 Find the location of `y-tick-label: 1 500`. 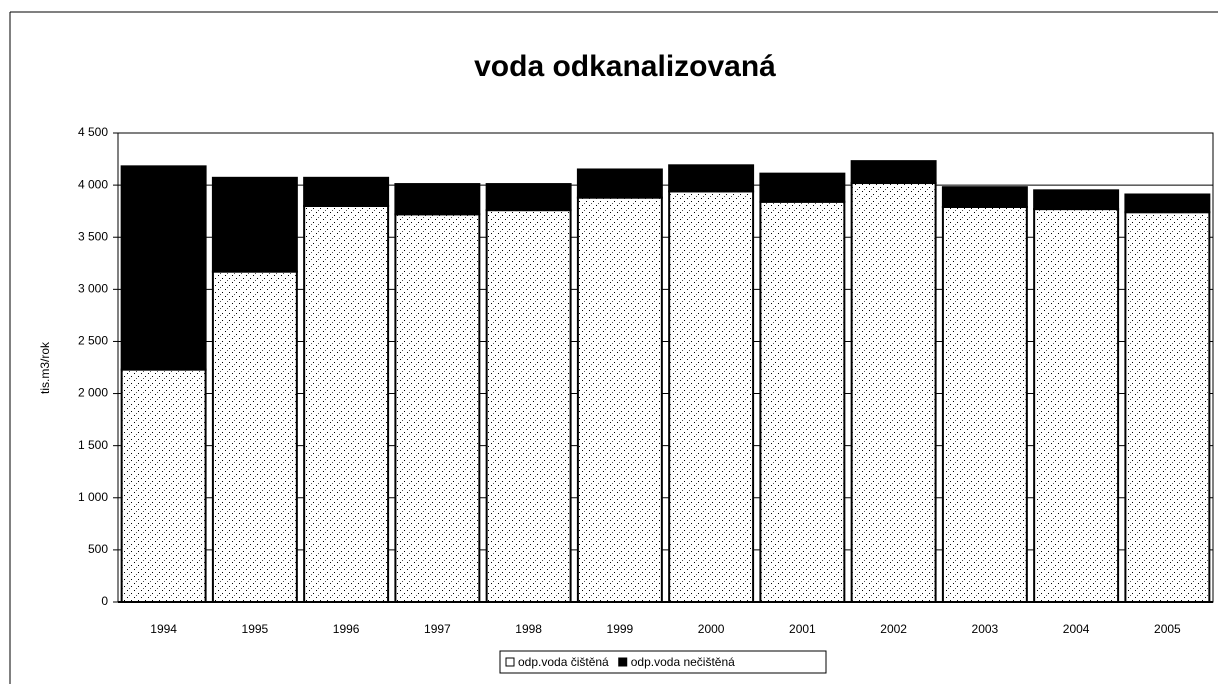

y-tick-label: 1 500 is located at coordinates (93, 445).